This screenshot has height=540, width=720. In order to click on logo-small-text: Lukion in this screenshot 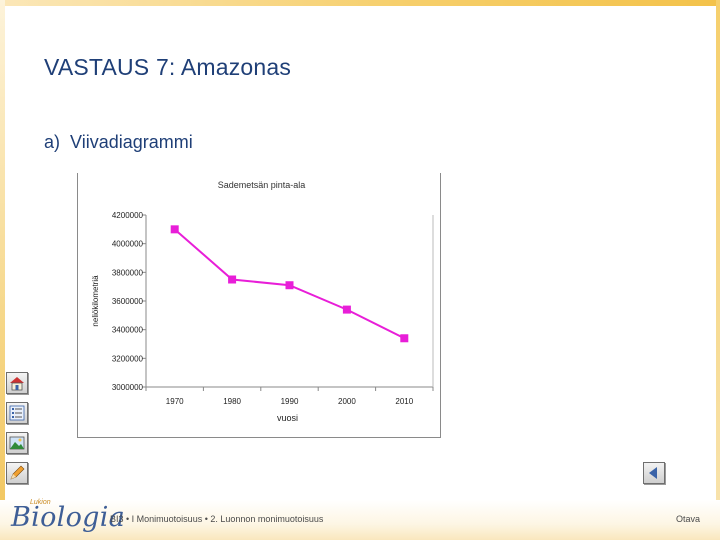, I will do `click(40, 502)`.